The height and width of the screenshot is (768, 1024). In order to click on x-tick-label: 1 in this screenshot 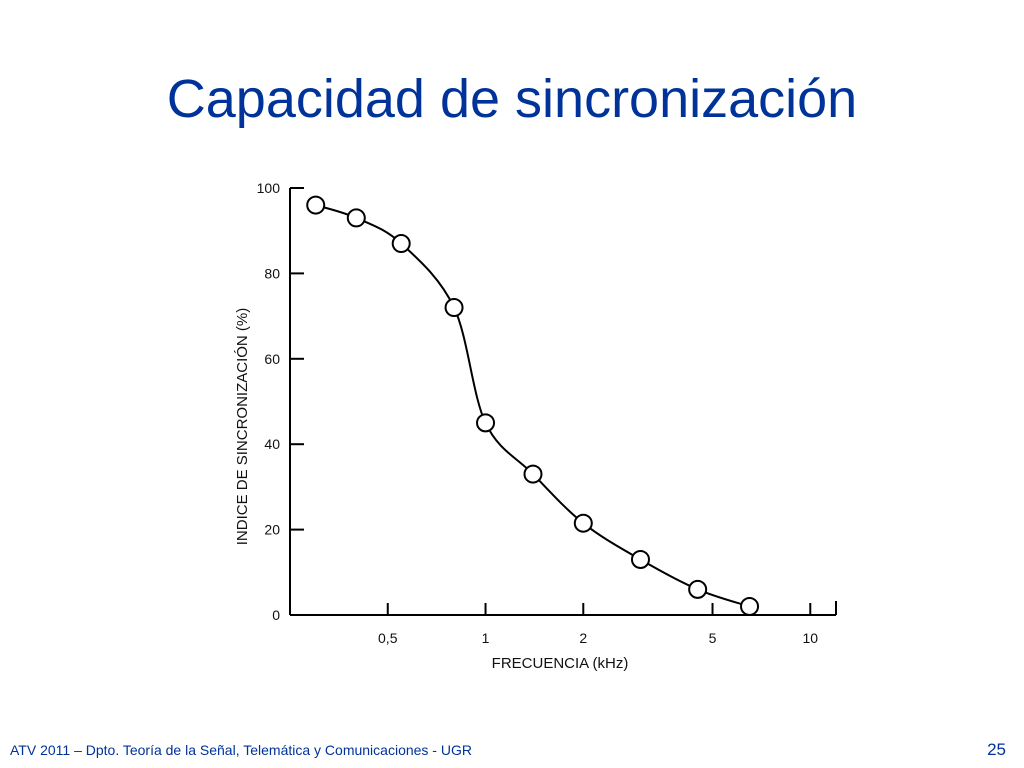, I will do `click(486, 638)`.